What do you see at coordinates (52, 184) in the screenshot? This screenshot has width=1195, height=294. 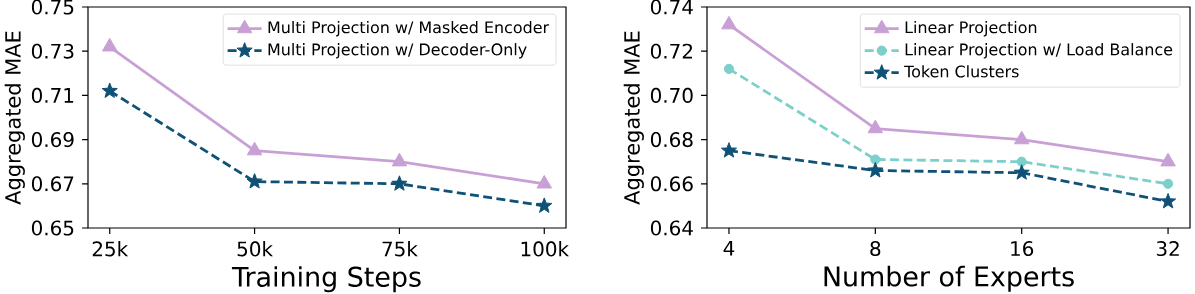 I see `y-tick-label: 0.67` at bounding box center [52, 184].